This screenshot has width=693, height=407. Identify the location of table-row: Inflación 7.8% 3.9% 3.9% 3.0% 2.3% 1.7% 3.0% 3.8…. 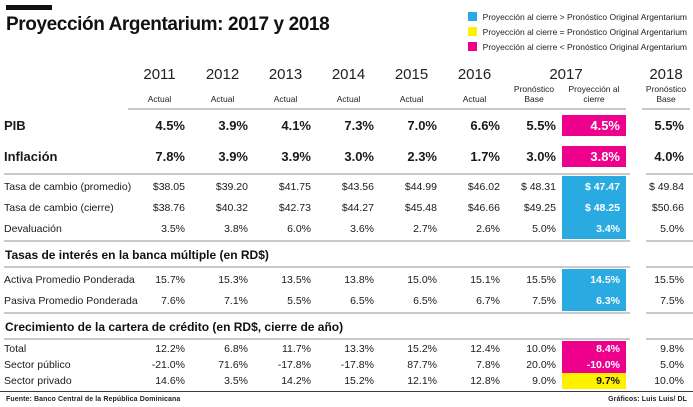
(348, 156).